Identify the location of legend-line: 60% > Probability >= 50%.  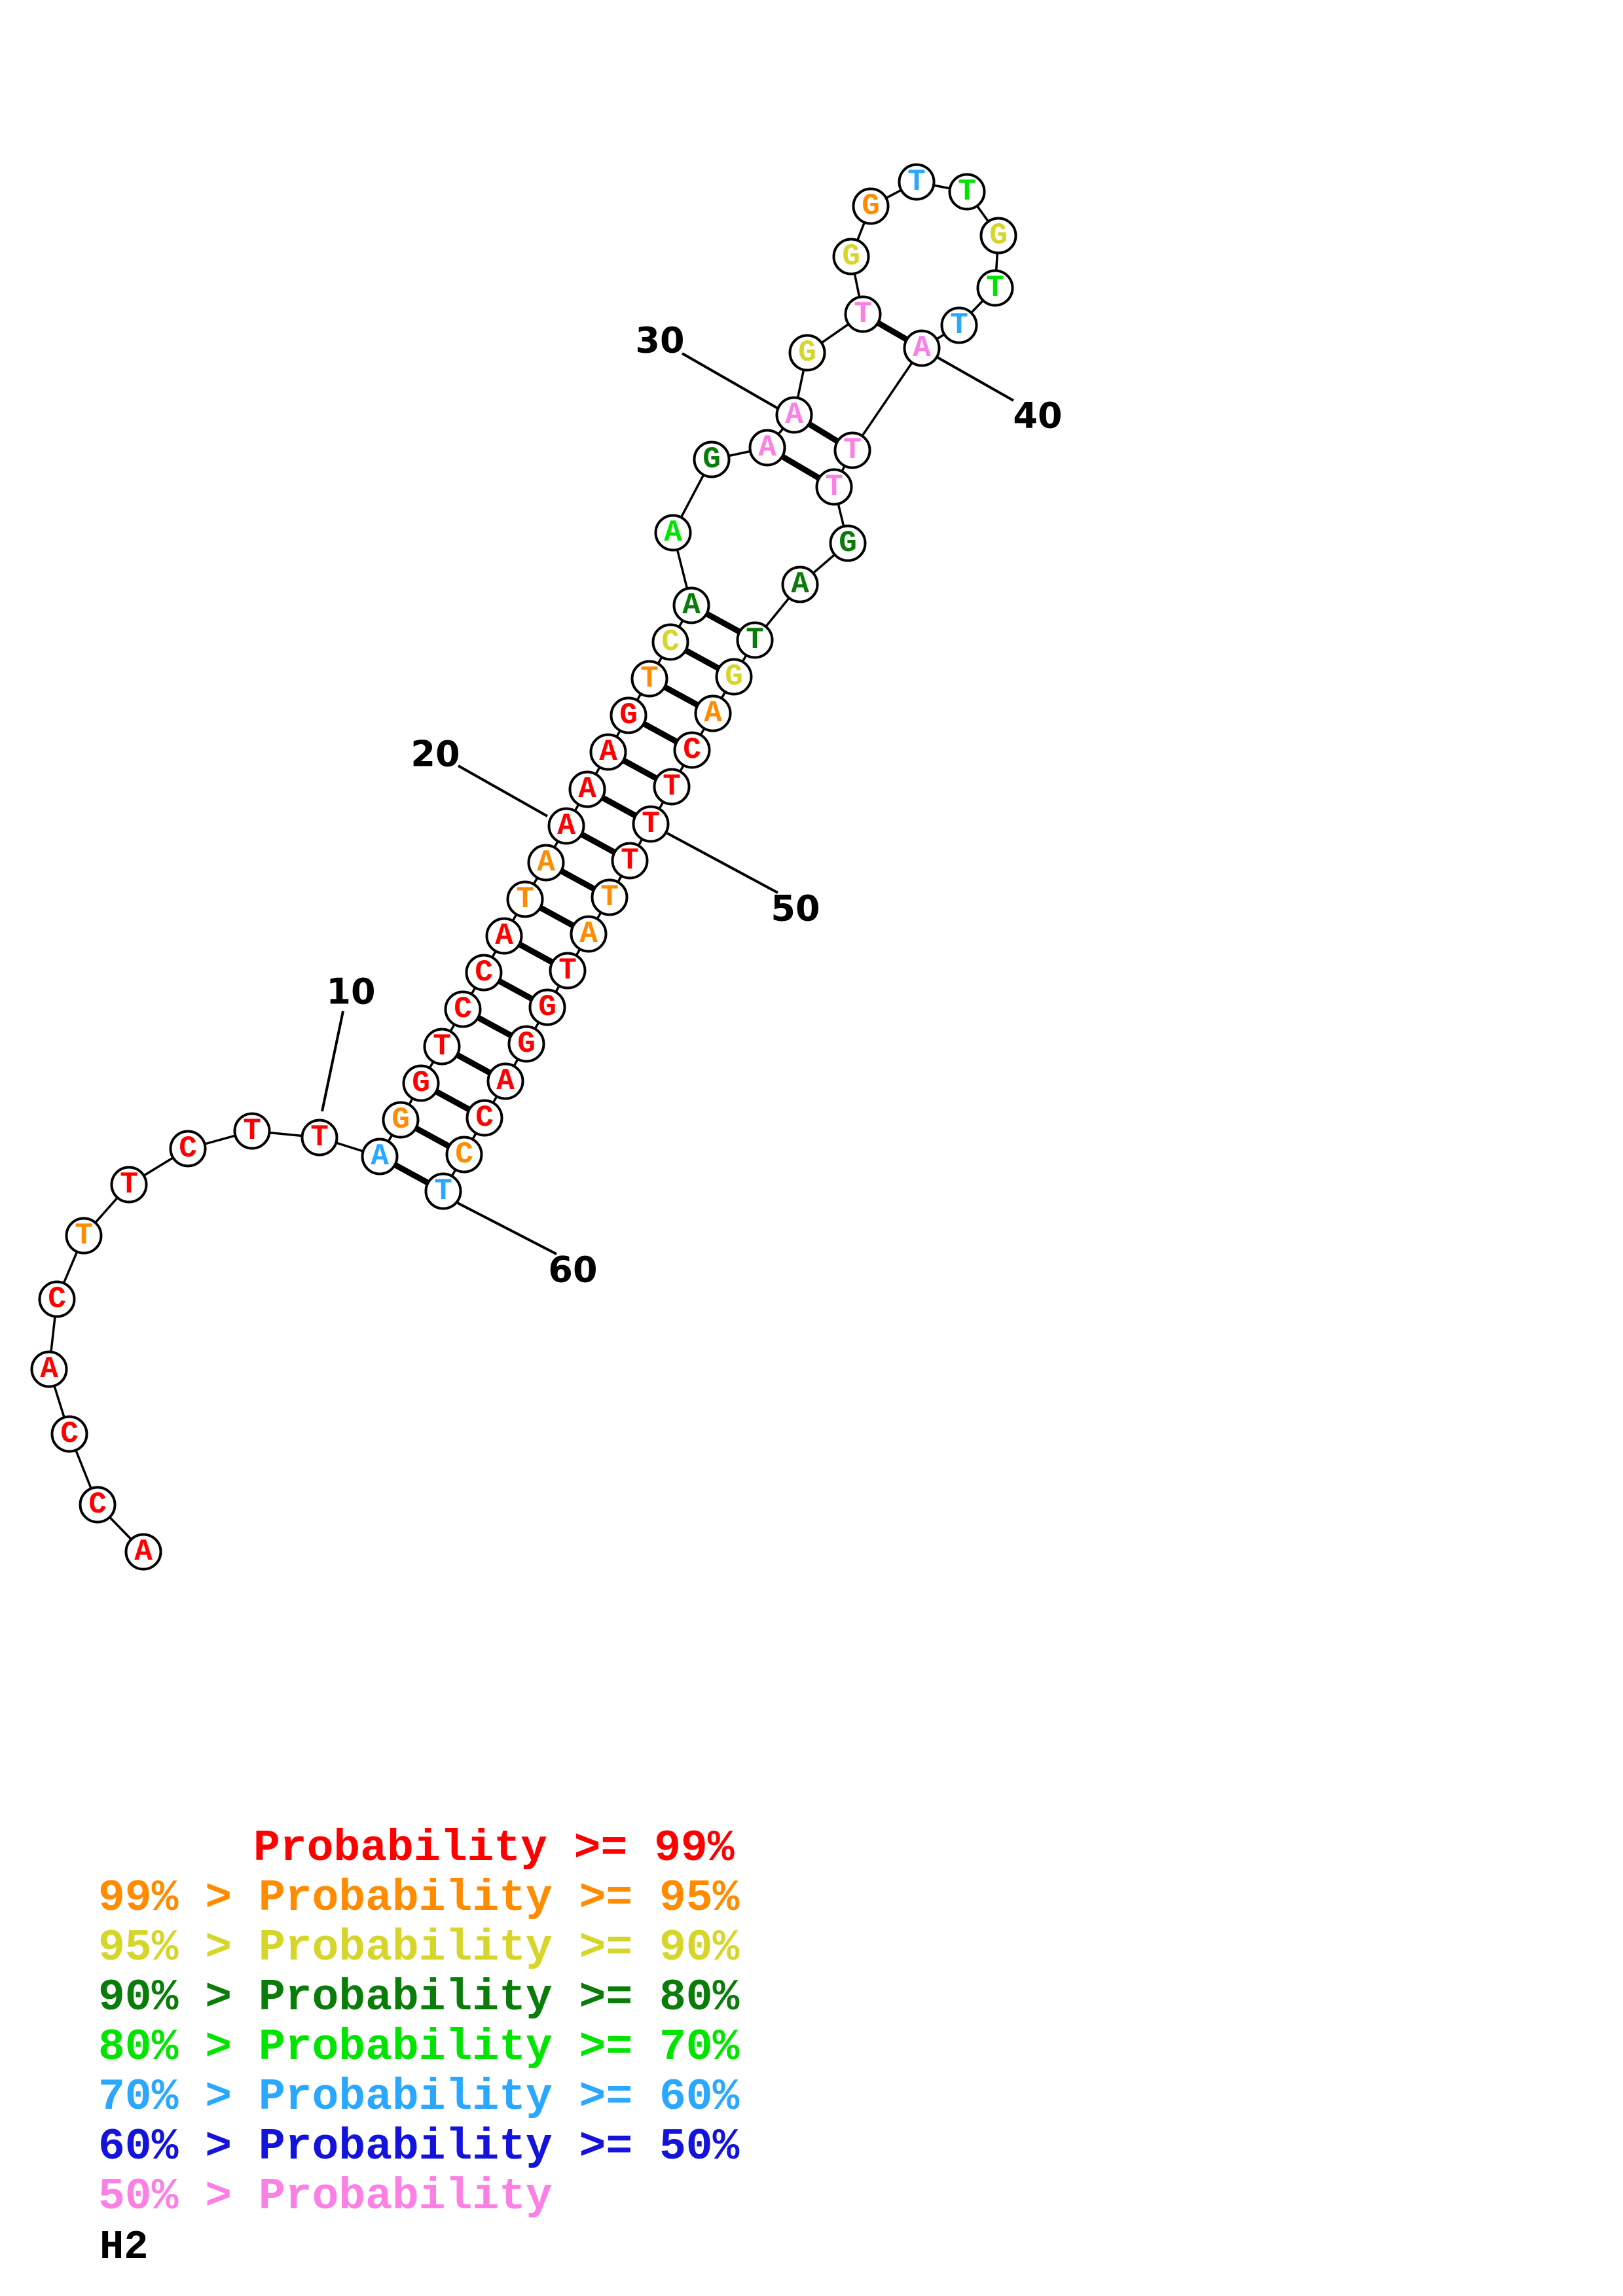
(419, 2147).